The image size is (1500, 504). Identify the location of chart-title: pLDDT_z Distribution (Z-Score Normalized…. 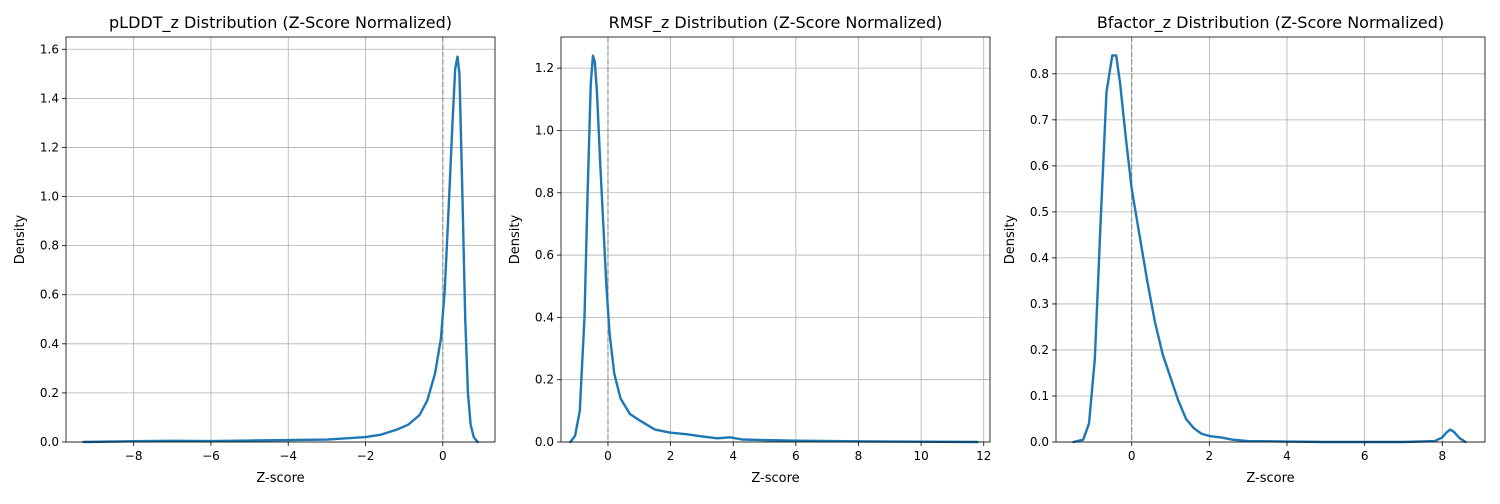
(280, 23).